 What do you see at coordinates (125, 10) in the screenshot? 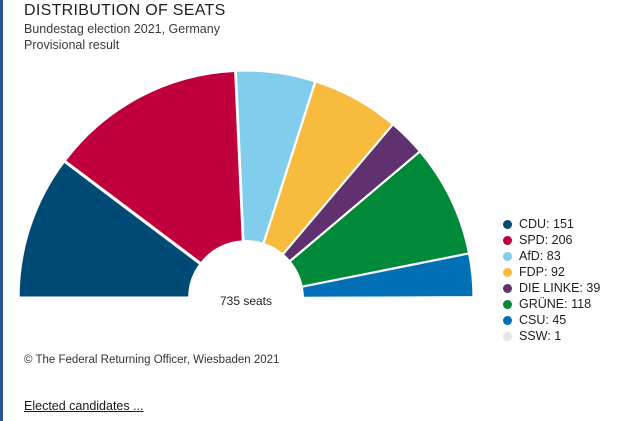
I see `chart-title: DISTRIBUTION OF SEATS` at bounding box center [125, 10].